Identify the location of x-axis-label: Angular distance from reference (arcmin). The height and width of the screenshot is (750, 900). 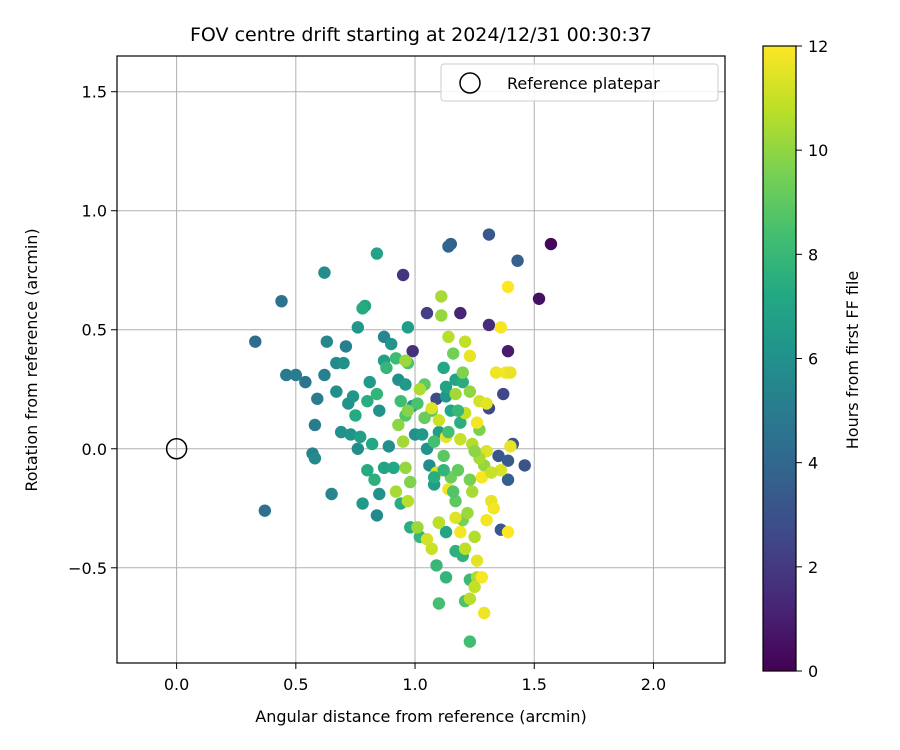
(420, 716).